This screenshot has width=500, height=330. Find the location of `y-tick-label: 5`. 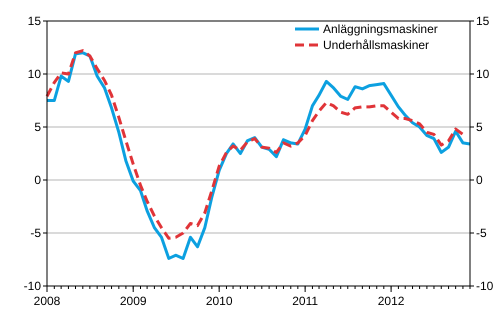

y-tick-label: 5 is located at coordinates (38, 127).